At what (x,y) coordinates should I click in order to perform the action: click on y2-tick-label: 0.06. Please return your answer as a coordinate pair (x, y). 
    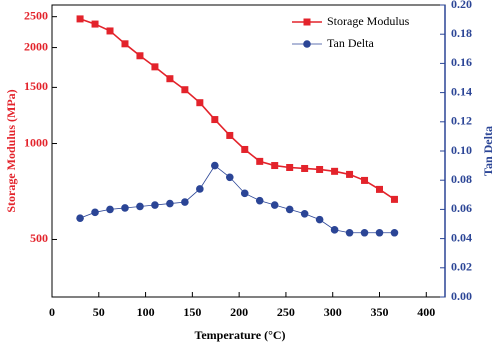
    Looking at the image, I should click on (461, 208).